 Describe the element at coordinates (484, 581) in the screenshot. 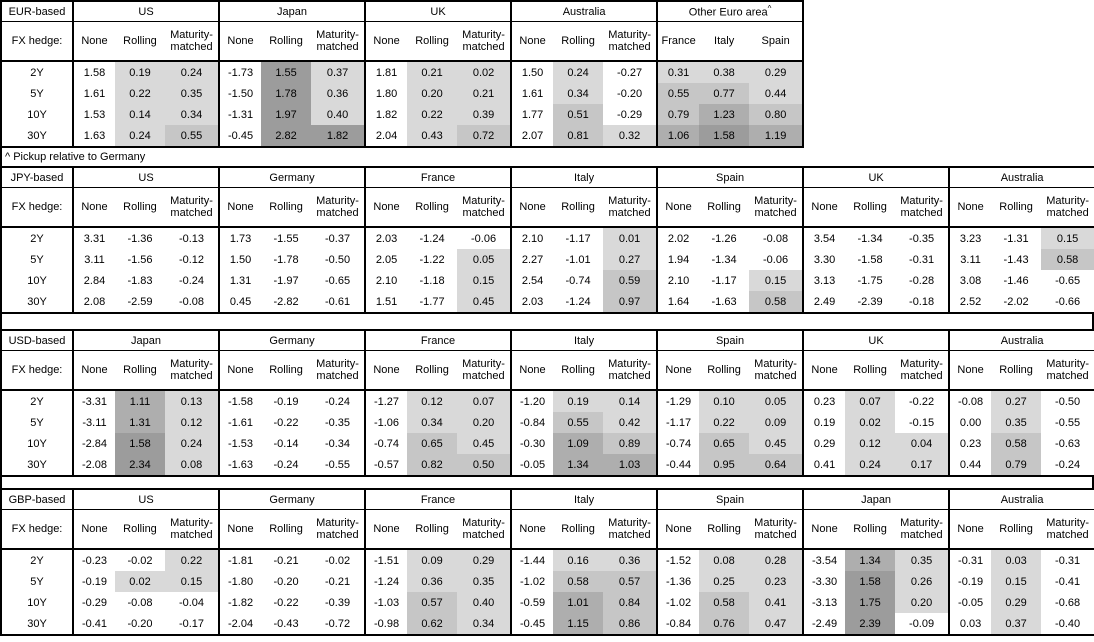

I see `value-cell: 0.35` at that location.